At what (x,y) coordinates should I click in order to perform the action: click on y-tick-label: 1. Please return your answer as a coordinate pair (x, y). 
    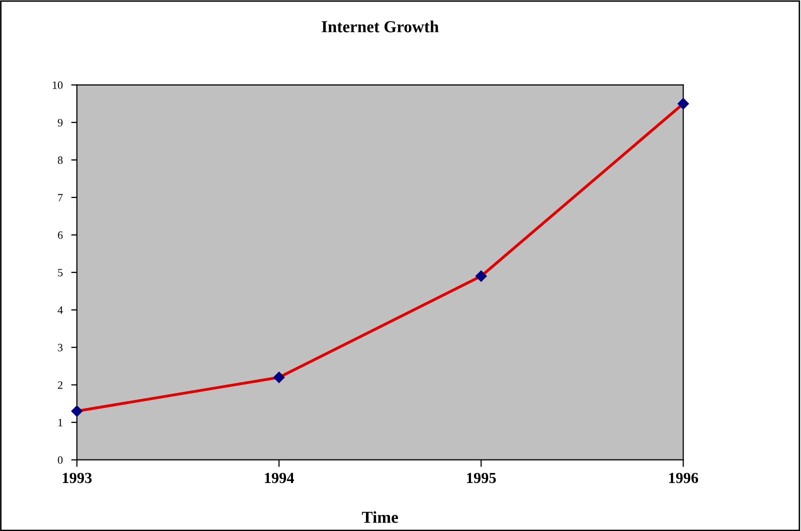
    Looking at the image, I should click on (60, 422).